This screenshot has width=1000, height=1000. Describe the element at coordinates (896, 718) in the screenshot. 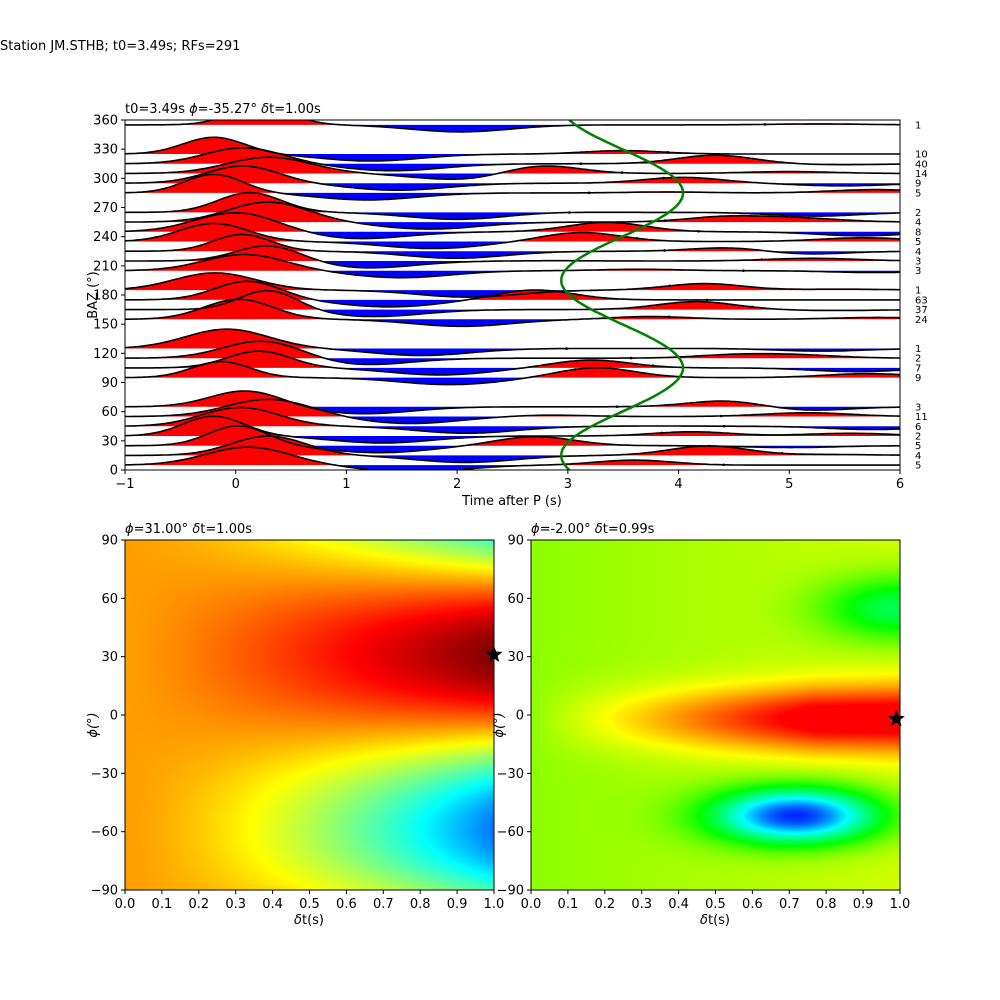

I see `best-fit-star-right` at that location.